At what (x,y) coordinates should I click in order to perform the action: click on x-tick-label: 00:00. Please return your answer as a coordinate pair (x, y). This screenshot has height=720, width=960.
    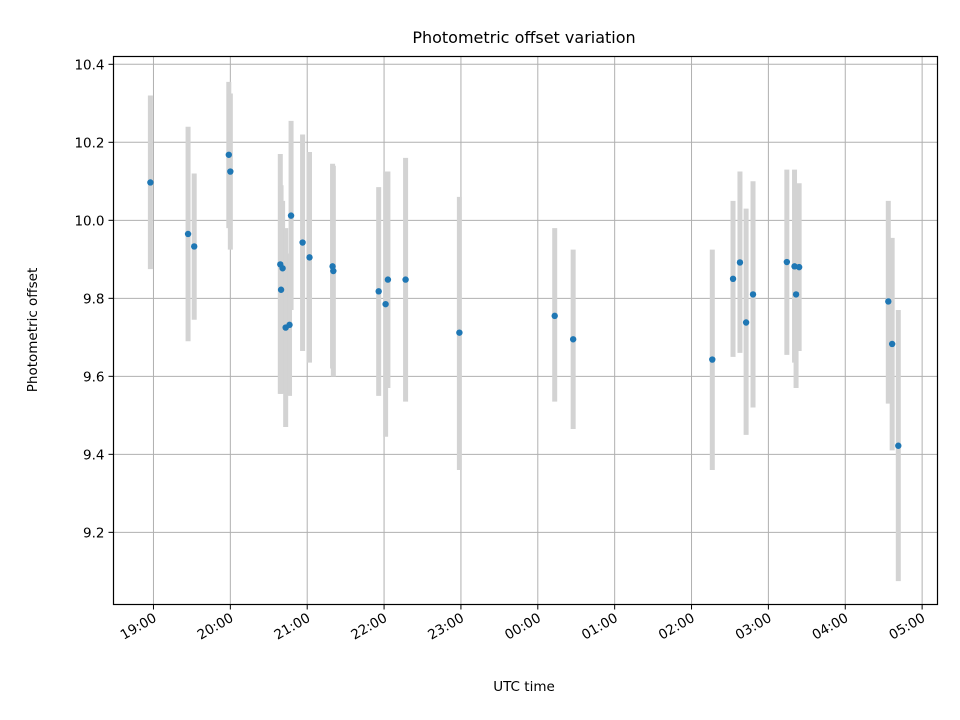
    Looking at the image, I should click on (523, 626).